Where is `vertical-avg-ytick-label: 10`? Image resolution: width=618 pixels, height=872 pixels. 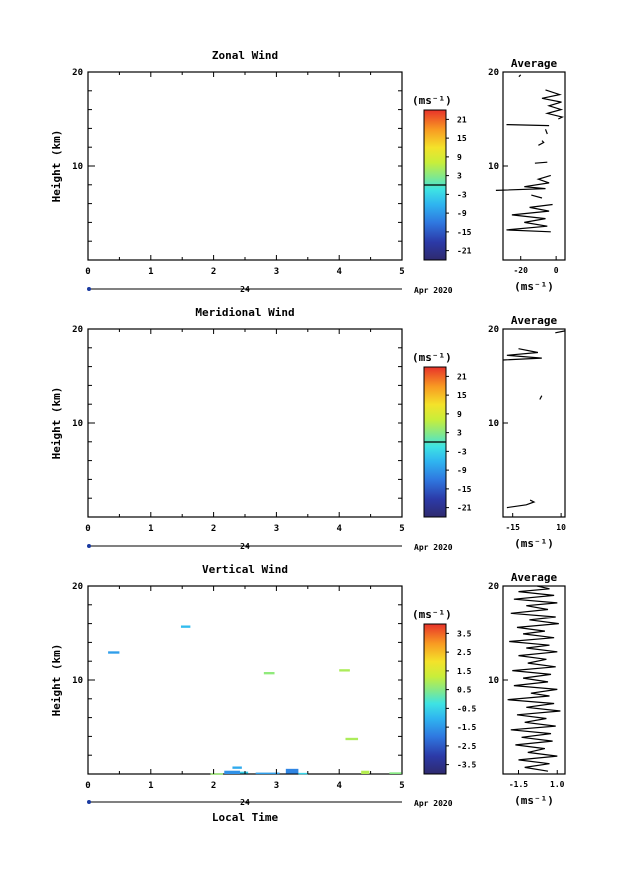 vertical-avg-ytick-label: 10 is located at coordinates (493, 681).